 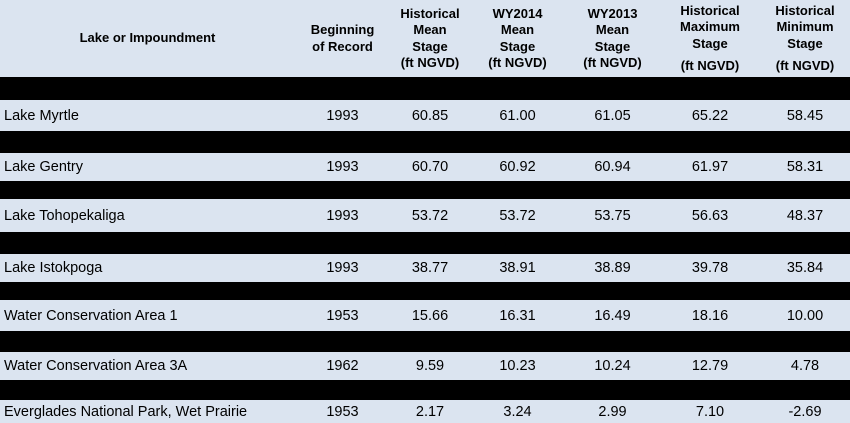 I want to click on header-line: WY2014, so click(x=517, y=13).